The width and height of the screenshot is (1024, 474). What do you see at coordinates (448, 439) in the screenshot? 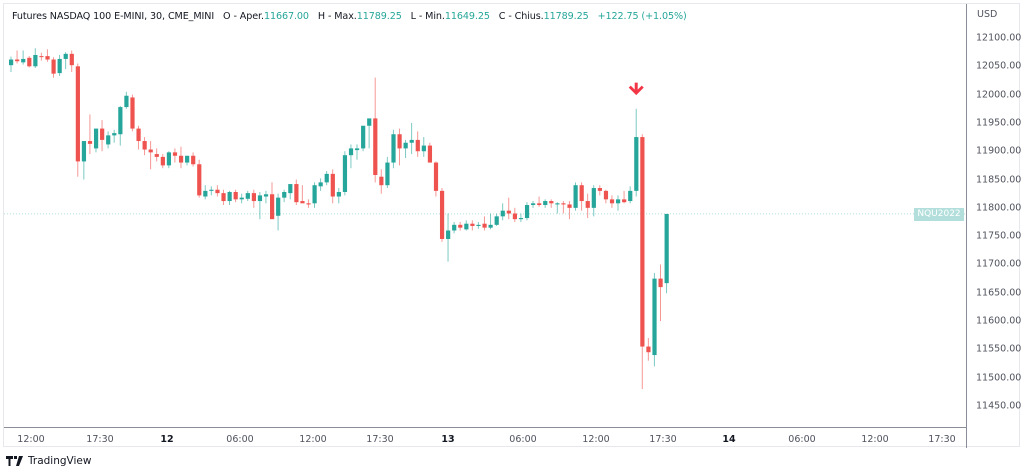
I see `time-tick-label: 13` at bounding box center [448, 439].